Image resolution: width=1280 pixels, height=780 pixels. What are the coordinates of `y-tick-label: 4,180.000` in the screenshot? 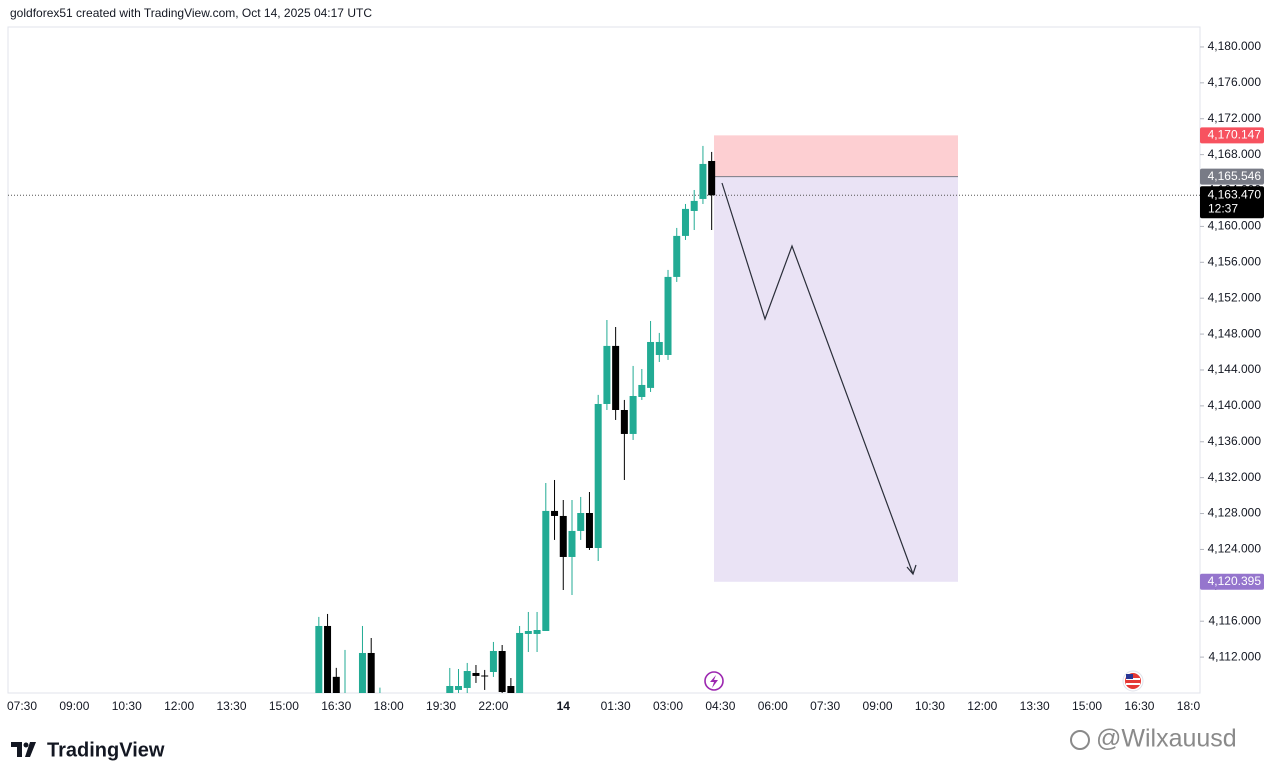 It's located at (1235, 46).